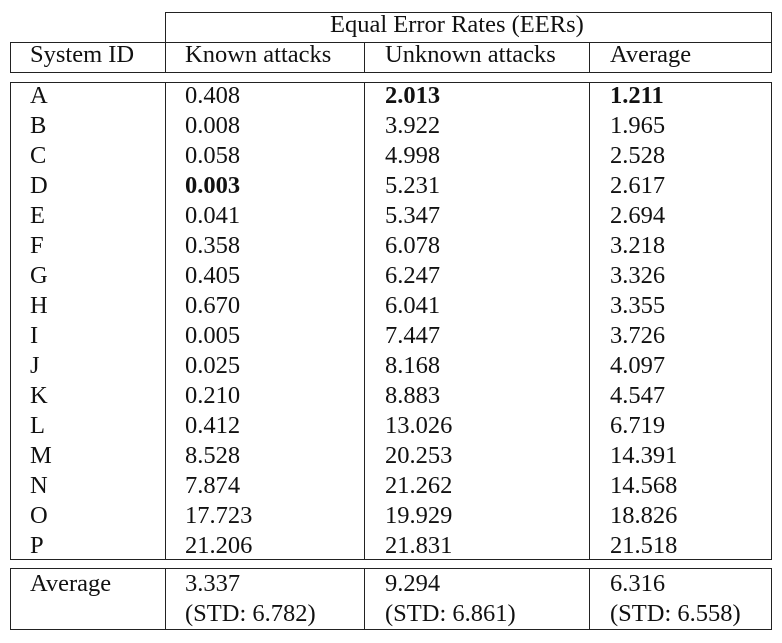 The width and height of the screenshot is (782, 643). I want to click on group-underline, so click(468, 42).